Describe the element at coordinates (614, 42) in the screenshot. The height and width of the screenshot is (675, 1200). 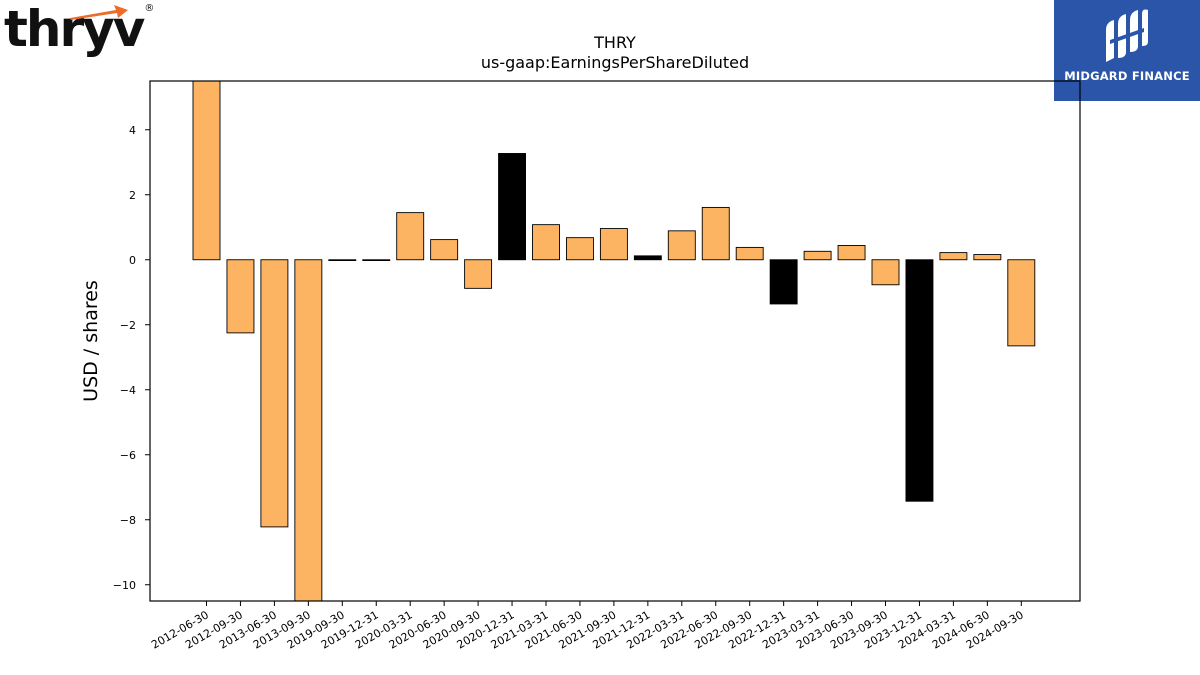
I see `chart-title: THRY` at that location.